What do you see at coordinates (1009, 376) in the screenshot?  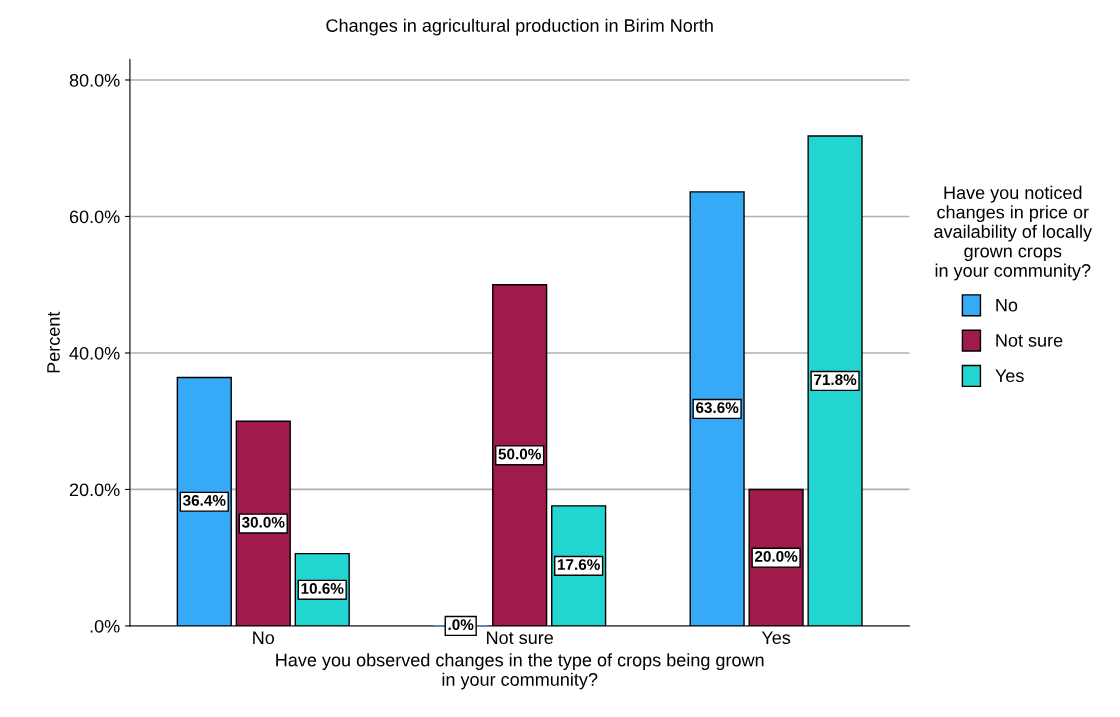 I see `legend-label: Yes` at bounding box center [1009, 376].